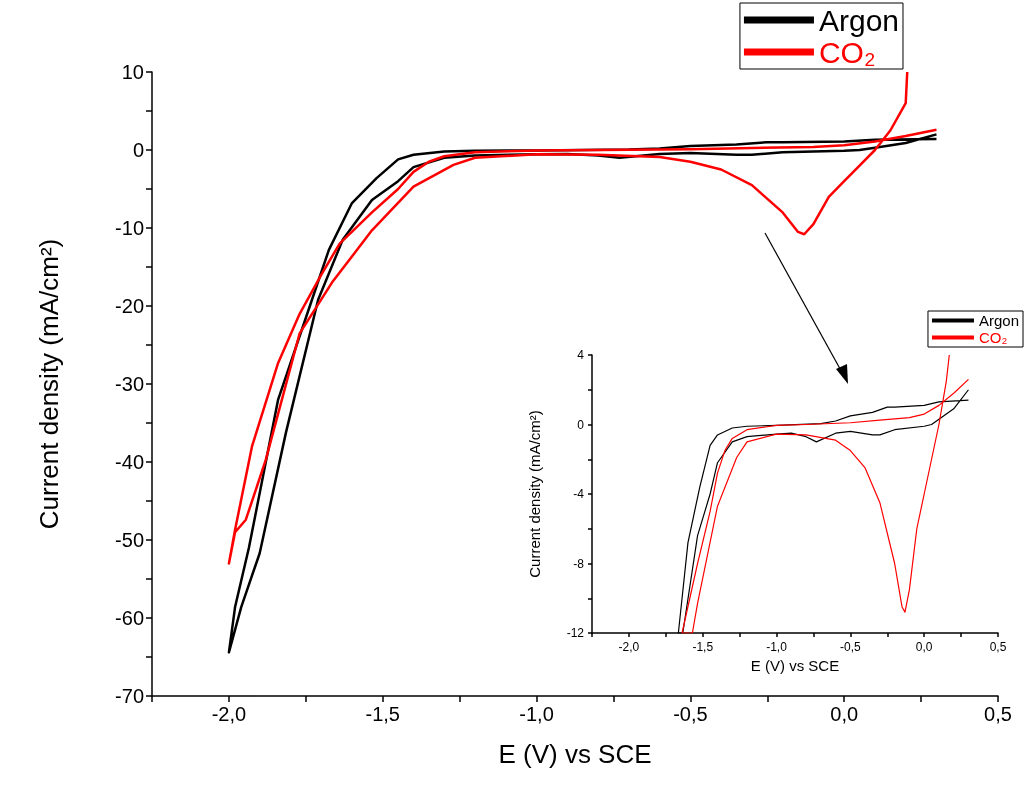 The image size is (1025, 807). I want to click on y-tick-label: 4, so click(581, 355).